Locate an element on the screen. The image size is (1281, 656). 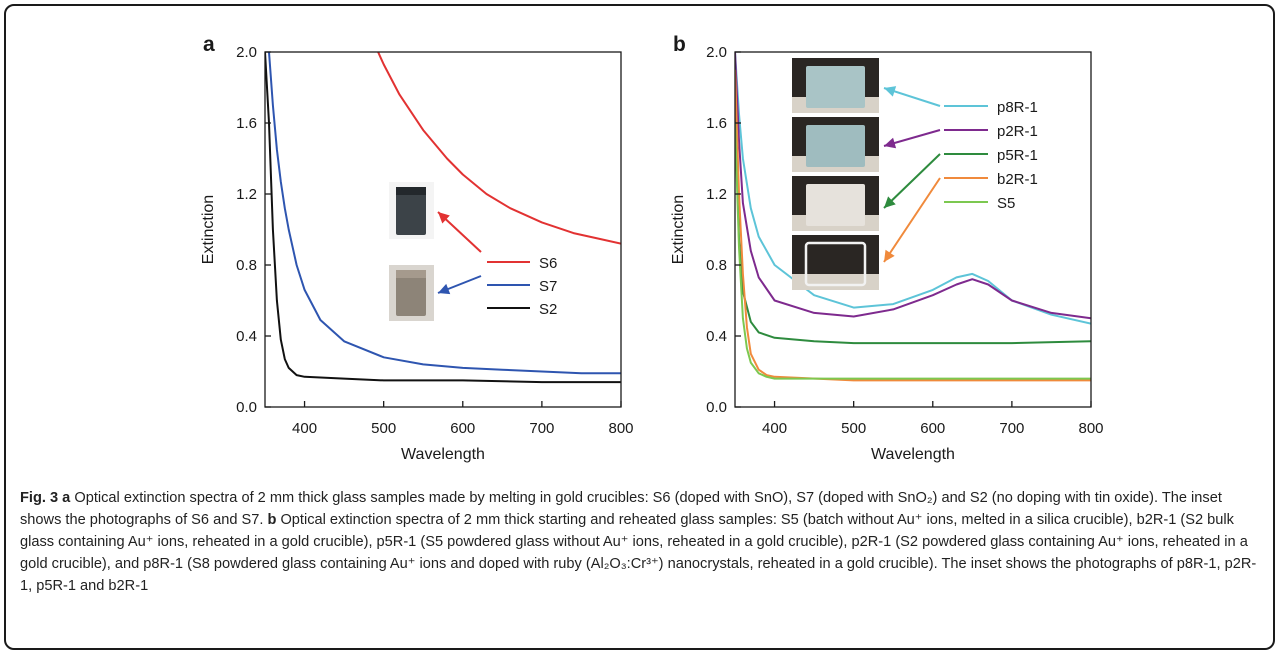
inset-arrow-S7-head is located at coordinates (444, 289).